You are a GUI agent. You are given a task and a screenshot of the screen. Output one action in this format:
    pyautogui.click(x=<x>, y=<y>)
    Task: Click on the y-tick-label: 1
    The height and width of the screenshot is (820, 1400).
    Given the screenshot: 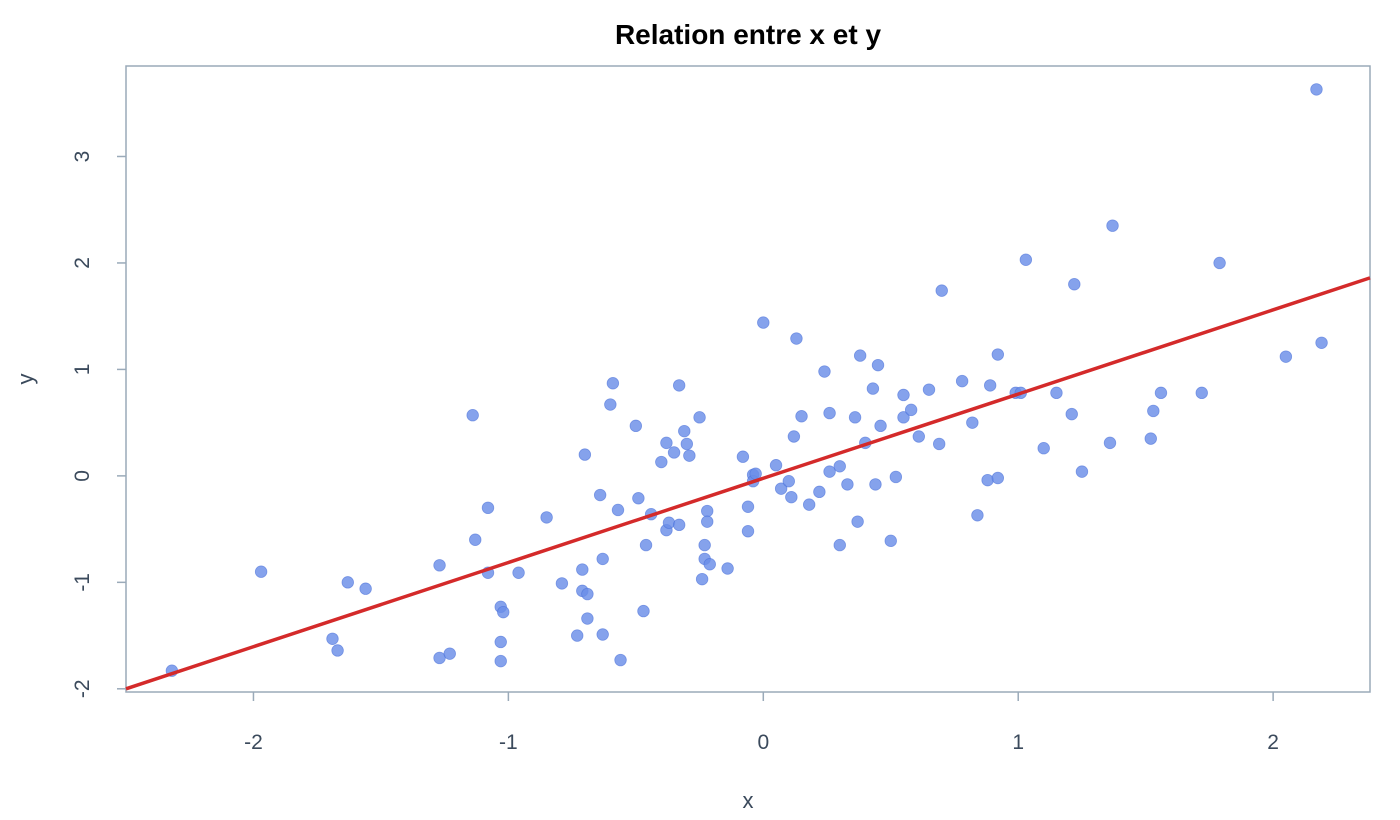 What is the action you would take?
    pyautogui.click(x=82, y=370)
    